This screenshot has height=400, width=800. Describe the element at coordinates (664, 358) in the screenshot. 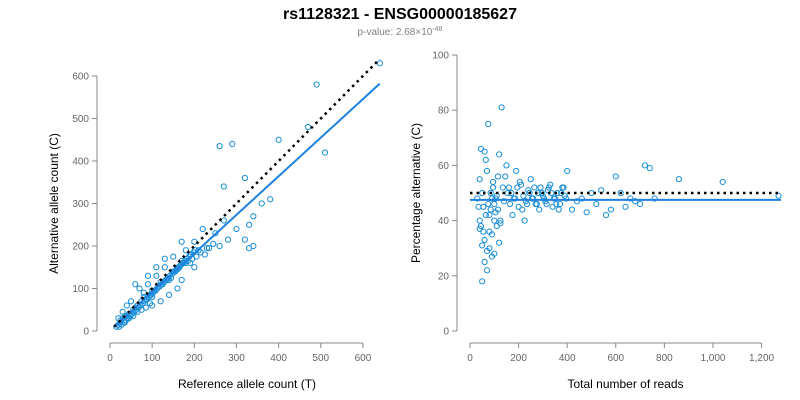

I see `right-x-tick-label: 800` at that location.